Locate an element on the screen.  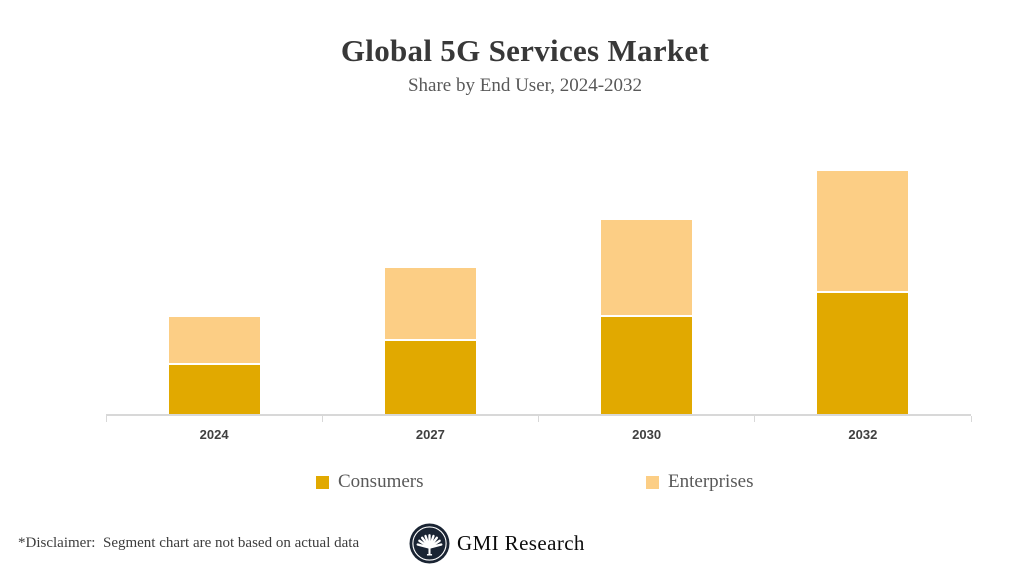
bar-group-2024 is located at coordinates (214, 278).